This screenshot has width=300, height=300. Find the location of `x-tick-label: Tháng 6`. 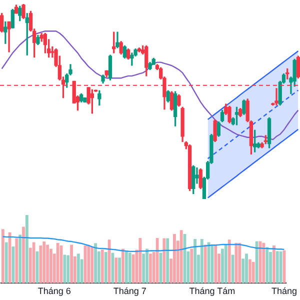

x-tick-label: Tháng 6 is located at coordinates (54, 291).